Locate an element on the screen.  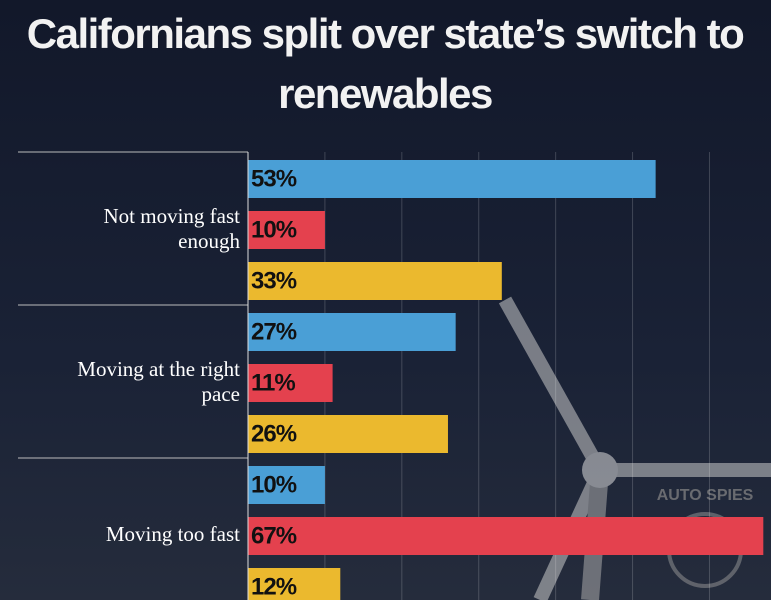
value-label: 27% is located at coordinates (274, 331).